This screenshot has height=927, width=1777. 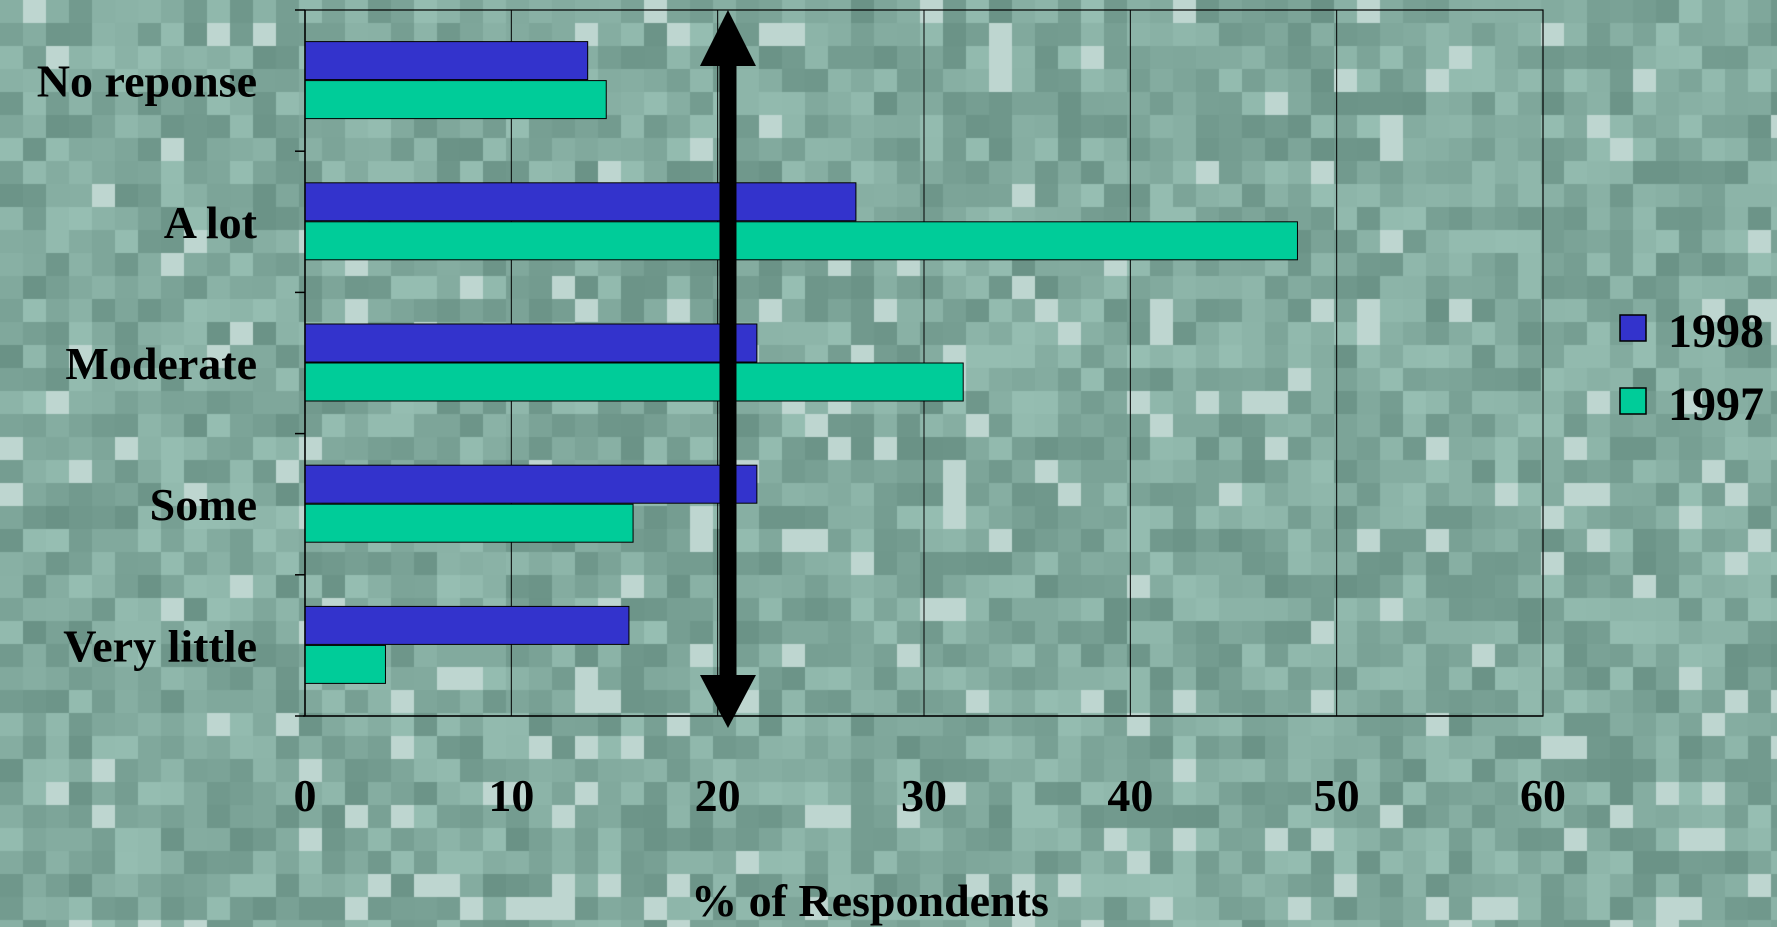 What do you see at coordinates (469, 523) in the screenshot?
I see `bar-1997-some` at bounding box center [469, 523].